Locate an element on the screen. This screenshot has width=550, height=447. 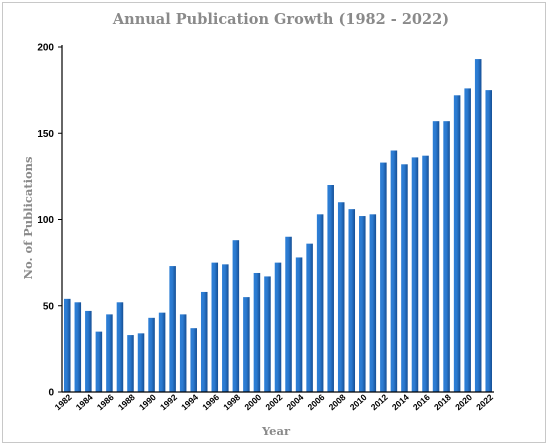
bar-2001 is located at coordinates (267, 334).